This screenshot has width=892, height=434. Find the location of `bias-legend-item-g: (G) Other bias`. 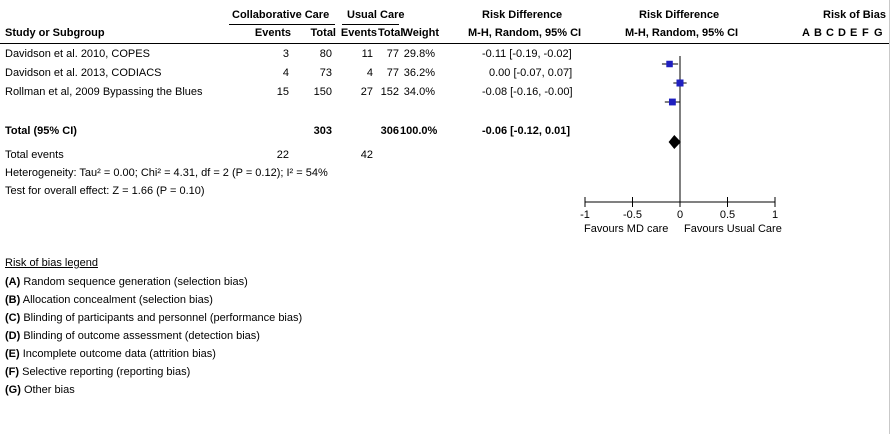

bias-legend-item-g: (G) Other bias is located at coordinates (40, 390).